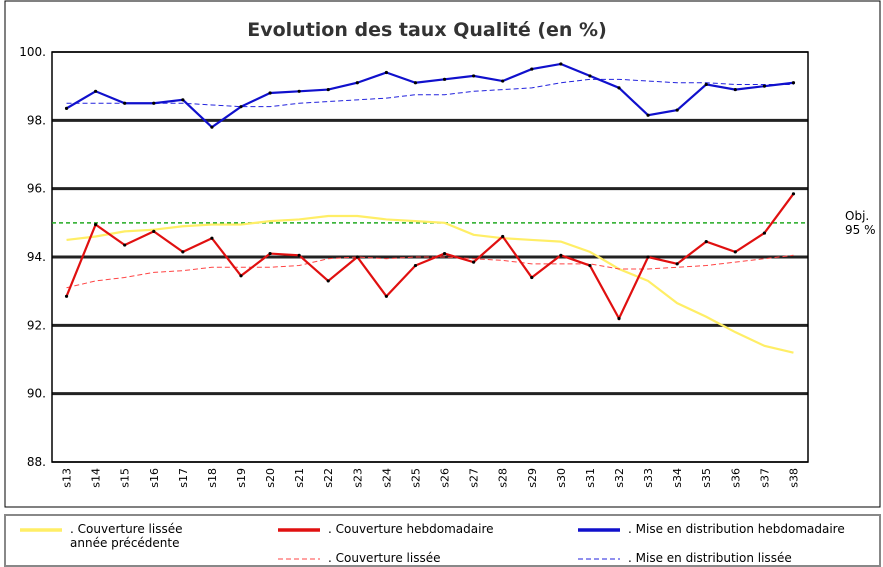  Describe the element at coordinates (474, 478) in the screenshot. I see `x-tick-label: s27` at that location.